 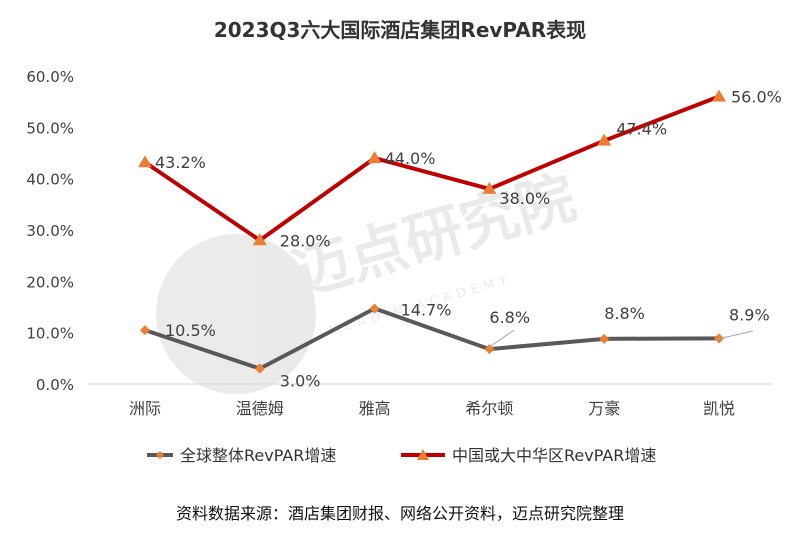 What do you see at coordinates (305, 240) in the screenshot?
I see `data-label: 28.0%` at bounding box center [305, 240].